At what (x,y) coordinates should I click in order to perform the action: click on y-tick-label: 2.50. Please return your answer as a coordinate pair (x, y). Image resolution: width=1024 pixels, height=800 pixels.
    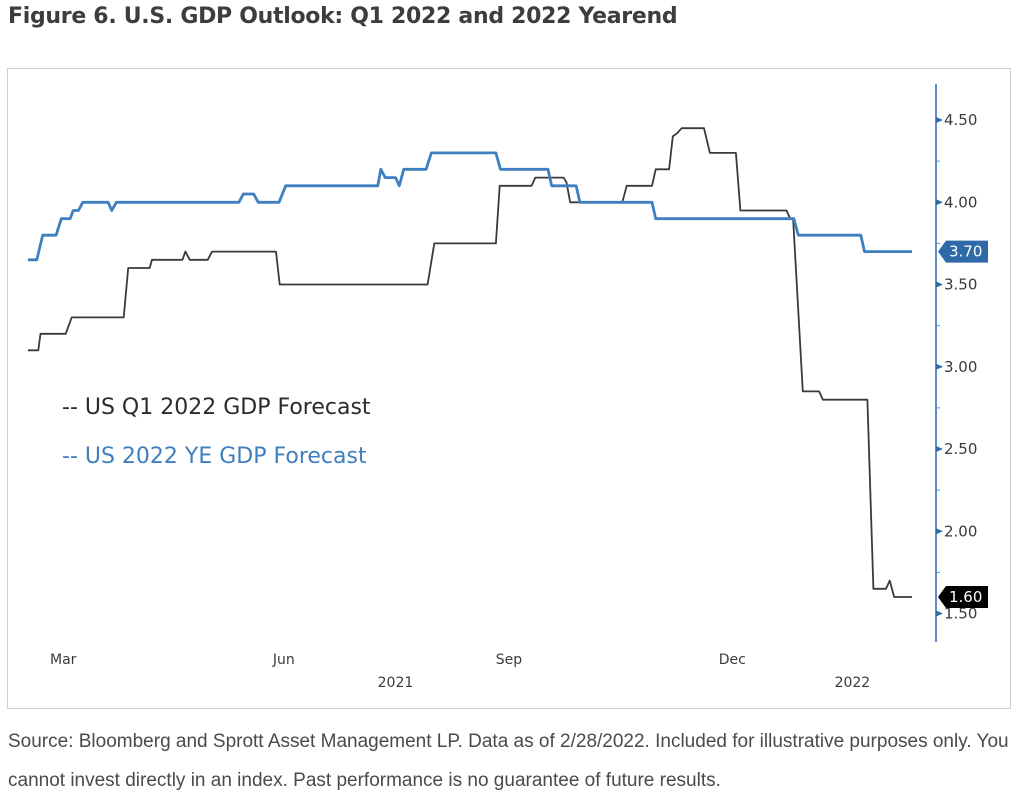
    Looking at the image, I should click on (960, 449).